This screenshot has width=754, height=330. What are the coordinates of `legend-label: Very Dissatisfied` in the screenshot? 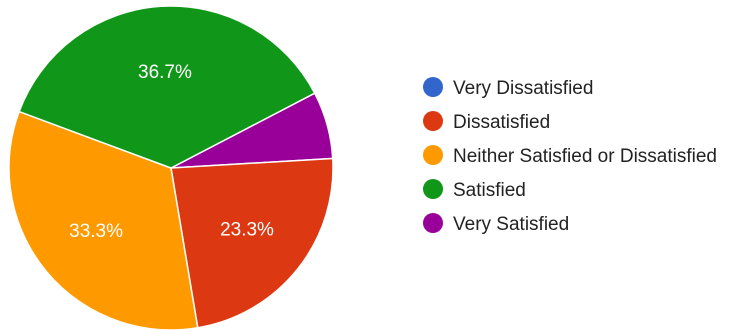 It's located at (523, 88).